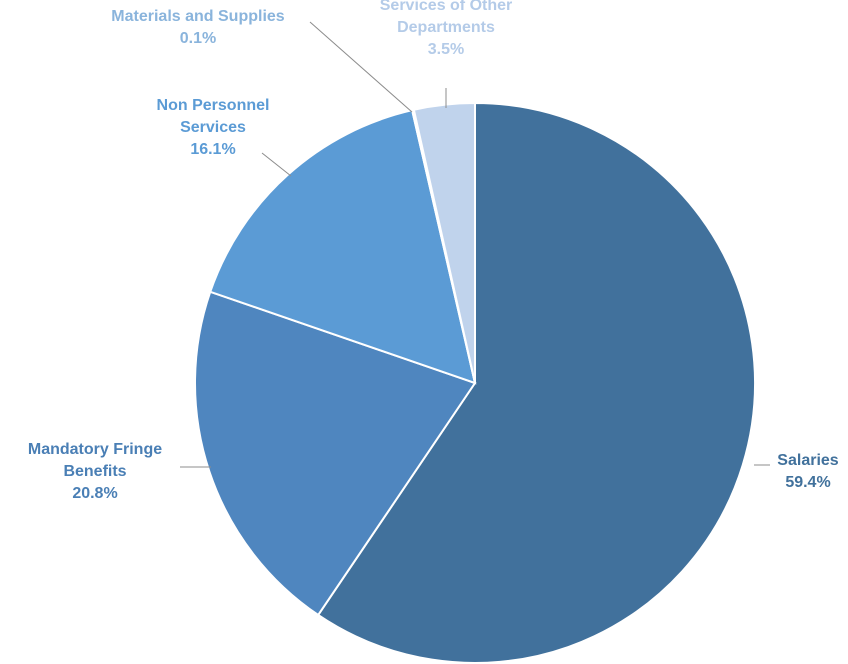  What do you see at coordinates (446, 7) in the screenshot?
I see `slice-name: Services of Other` at bounding box center [446, 7].